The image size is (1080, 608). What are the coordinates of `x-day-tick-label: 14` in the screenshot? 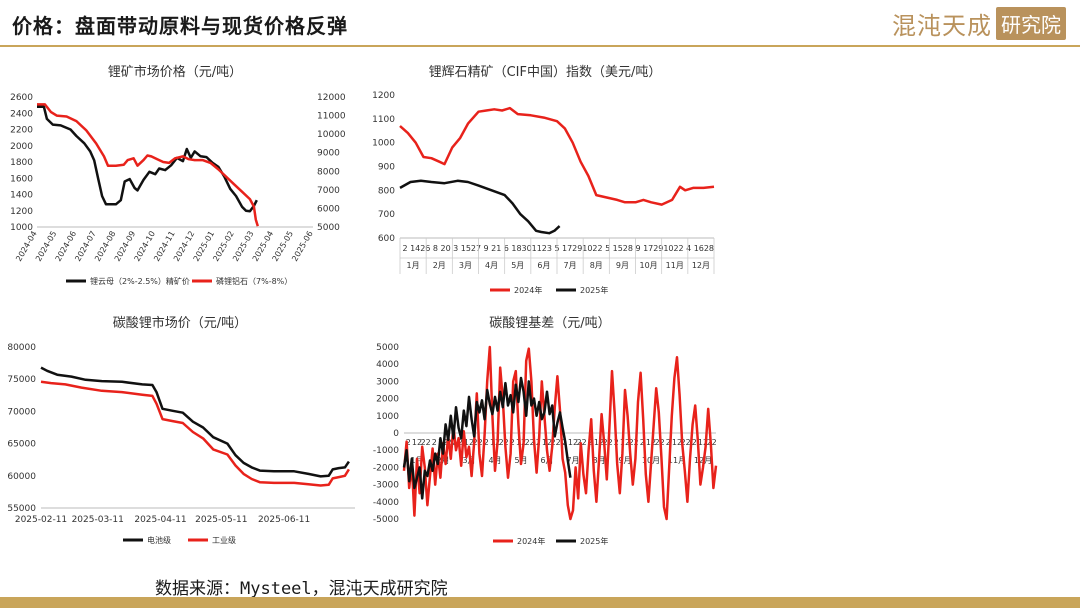 It's located at (415, 248).